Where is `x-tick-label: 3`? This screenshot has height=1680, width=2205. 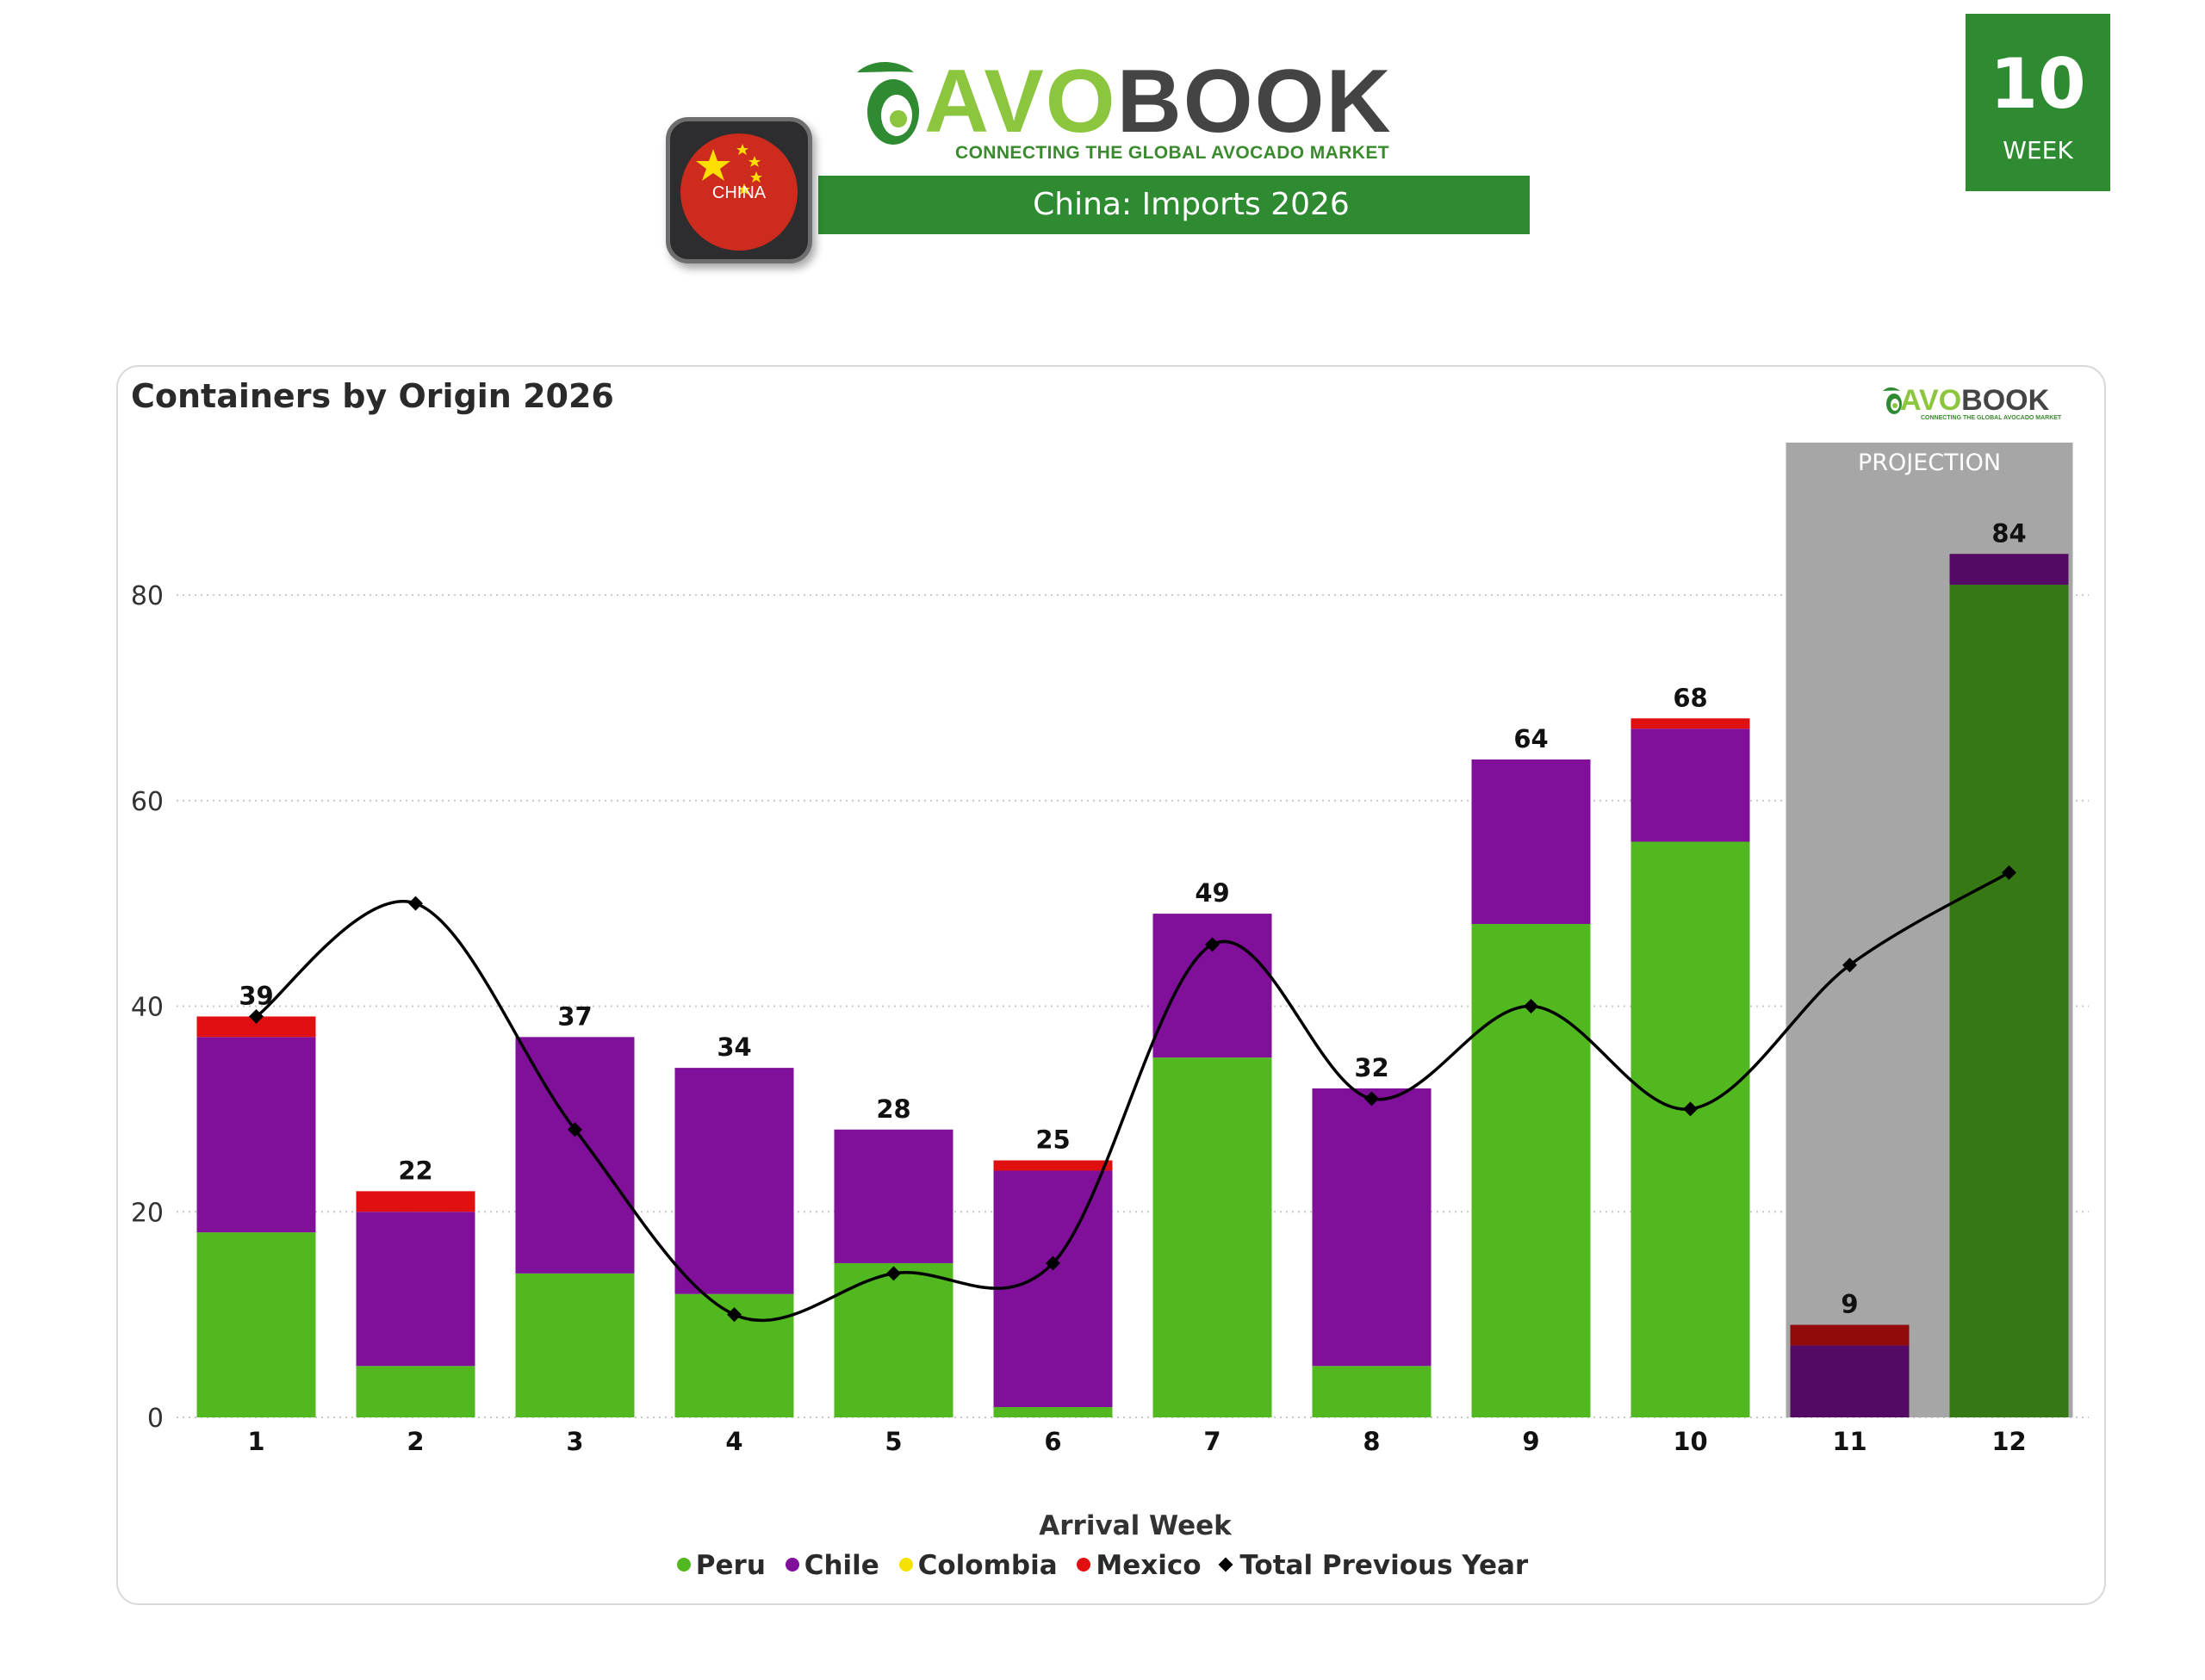 x-tick-label: 3 is located at coordinates (574, 1442).